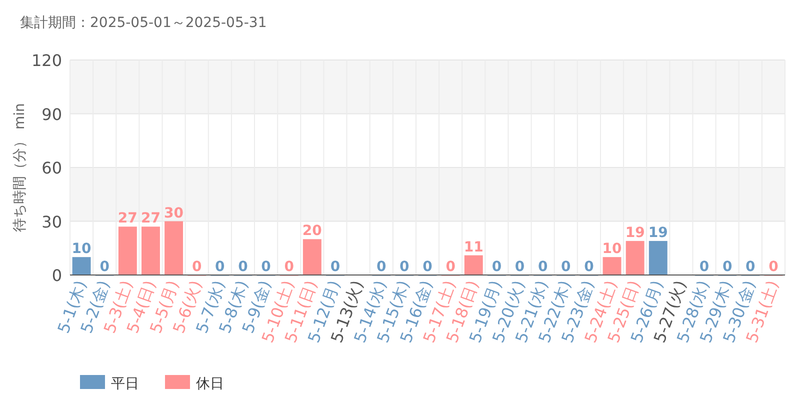  Describe the element at coordinates (20, 167) in the screenshot. I see `y-axis-title: 待ち時間（分） min` at that location.